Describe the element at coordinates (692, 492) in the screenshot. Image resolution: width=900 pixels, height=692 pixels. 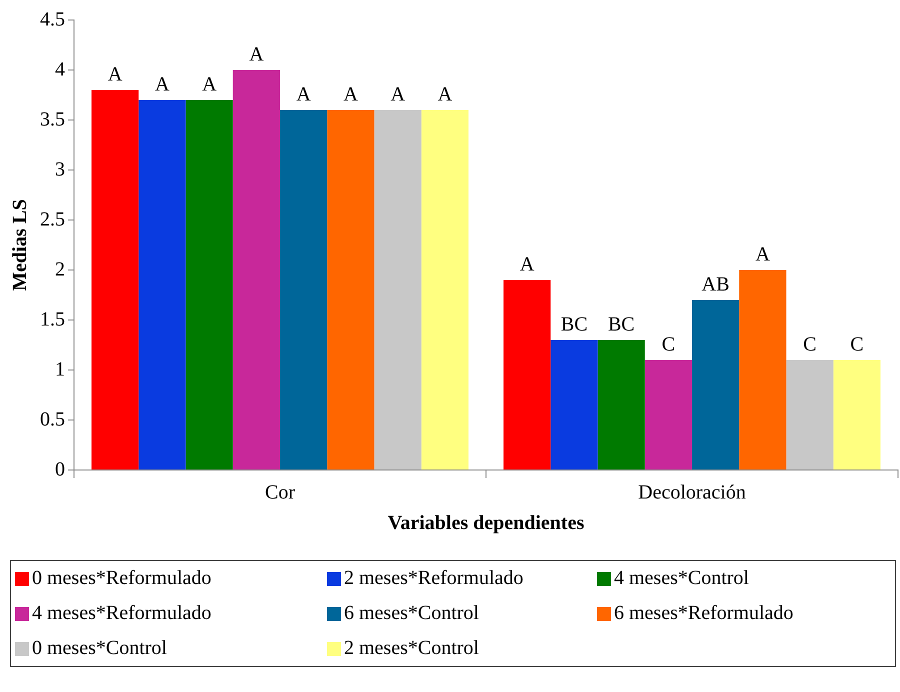
I see `x-tick-label: Decoloración` at that location.